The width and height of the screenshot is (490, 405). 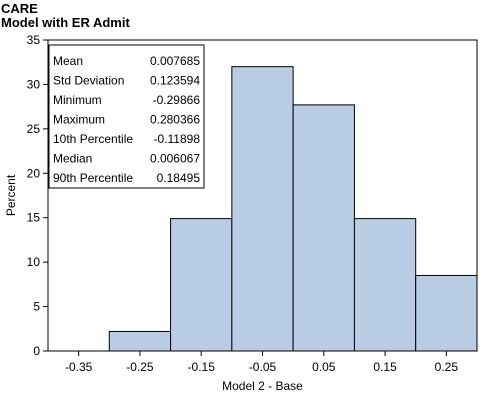 I want to click on y-tick-label-0: 0, so click(x=36, y=351).